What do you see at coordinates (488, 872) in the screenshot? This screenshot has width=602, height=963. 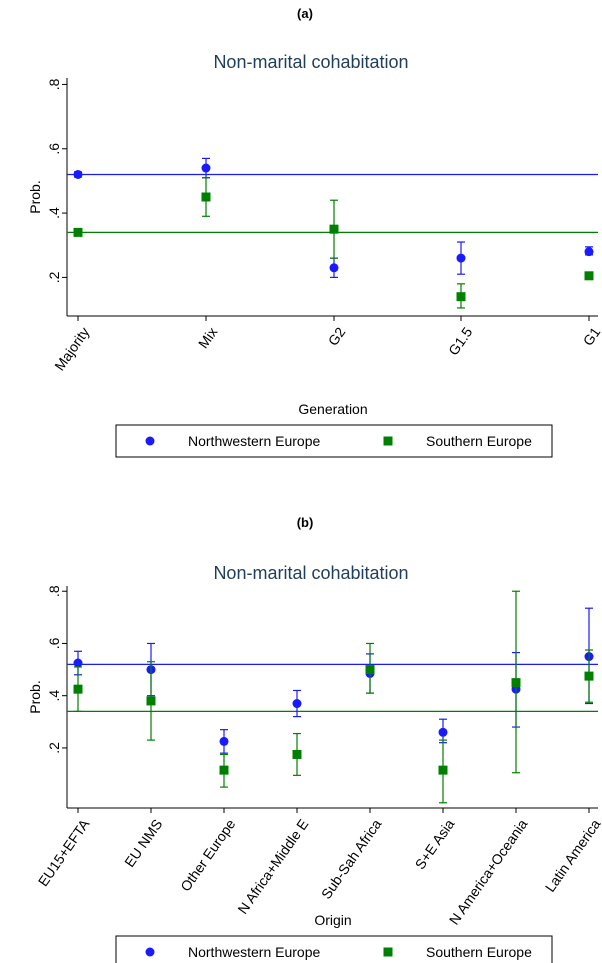 I see `x-tick-label: N America+Oceania` at bounding box center [488, 872].